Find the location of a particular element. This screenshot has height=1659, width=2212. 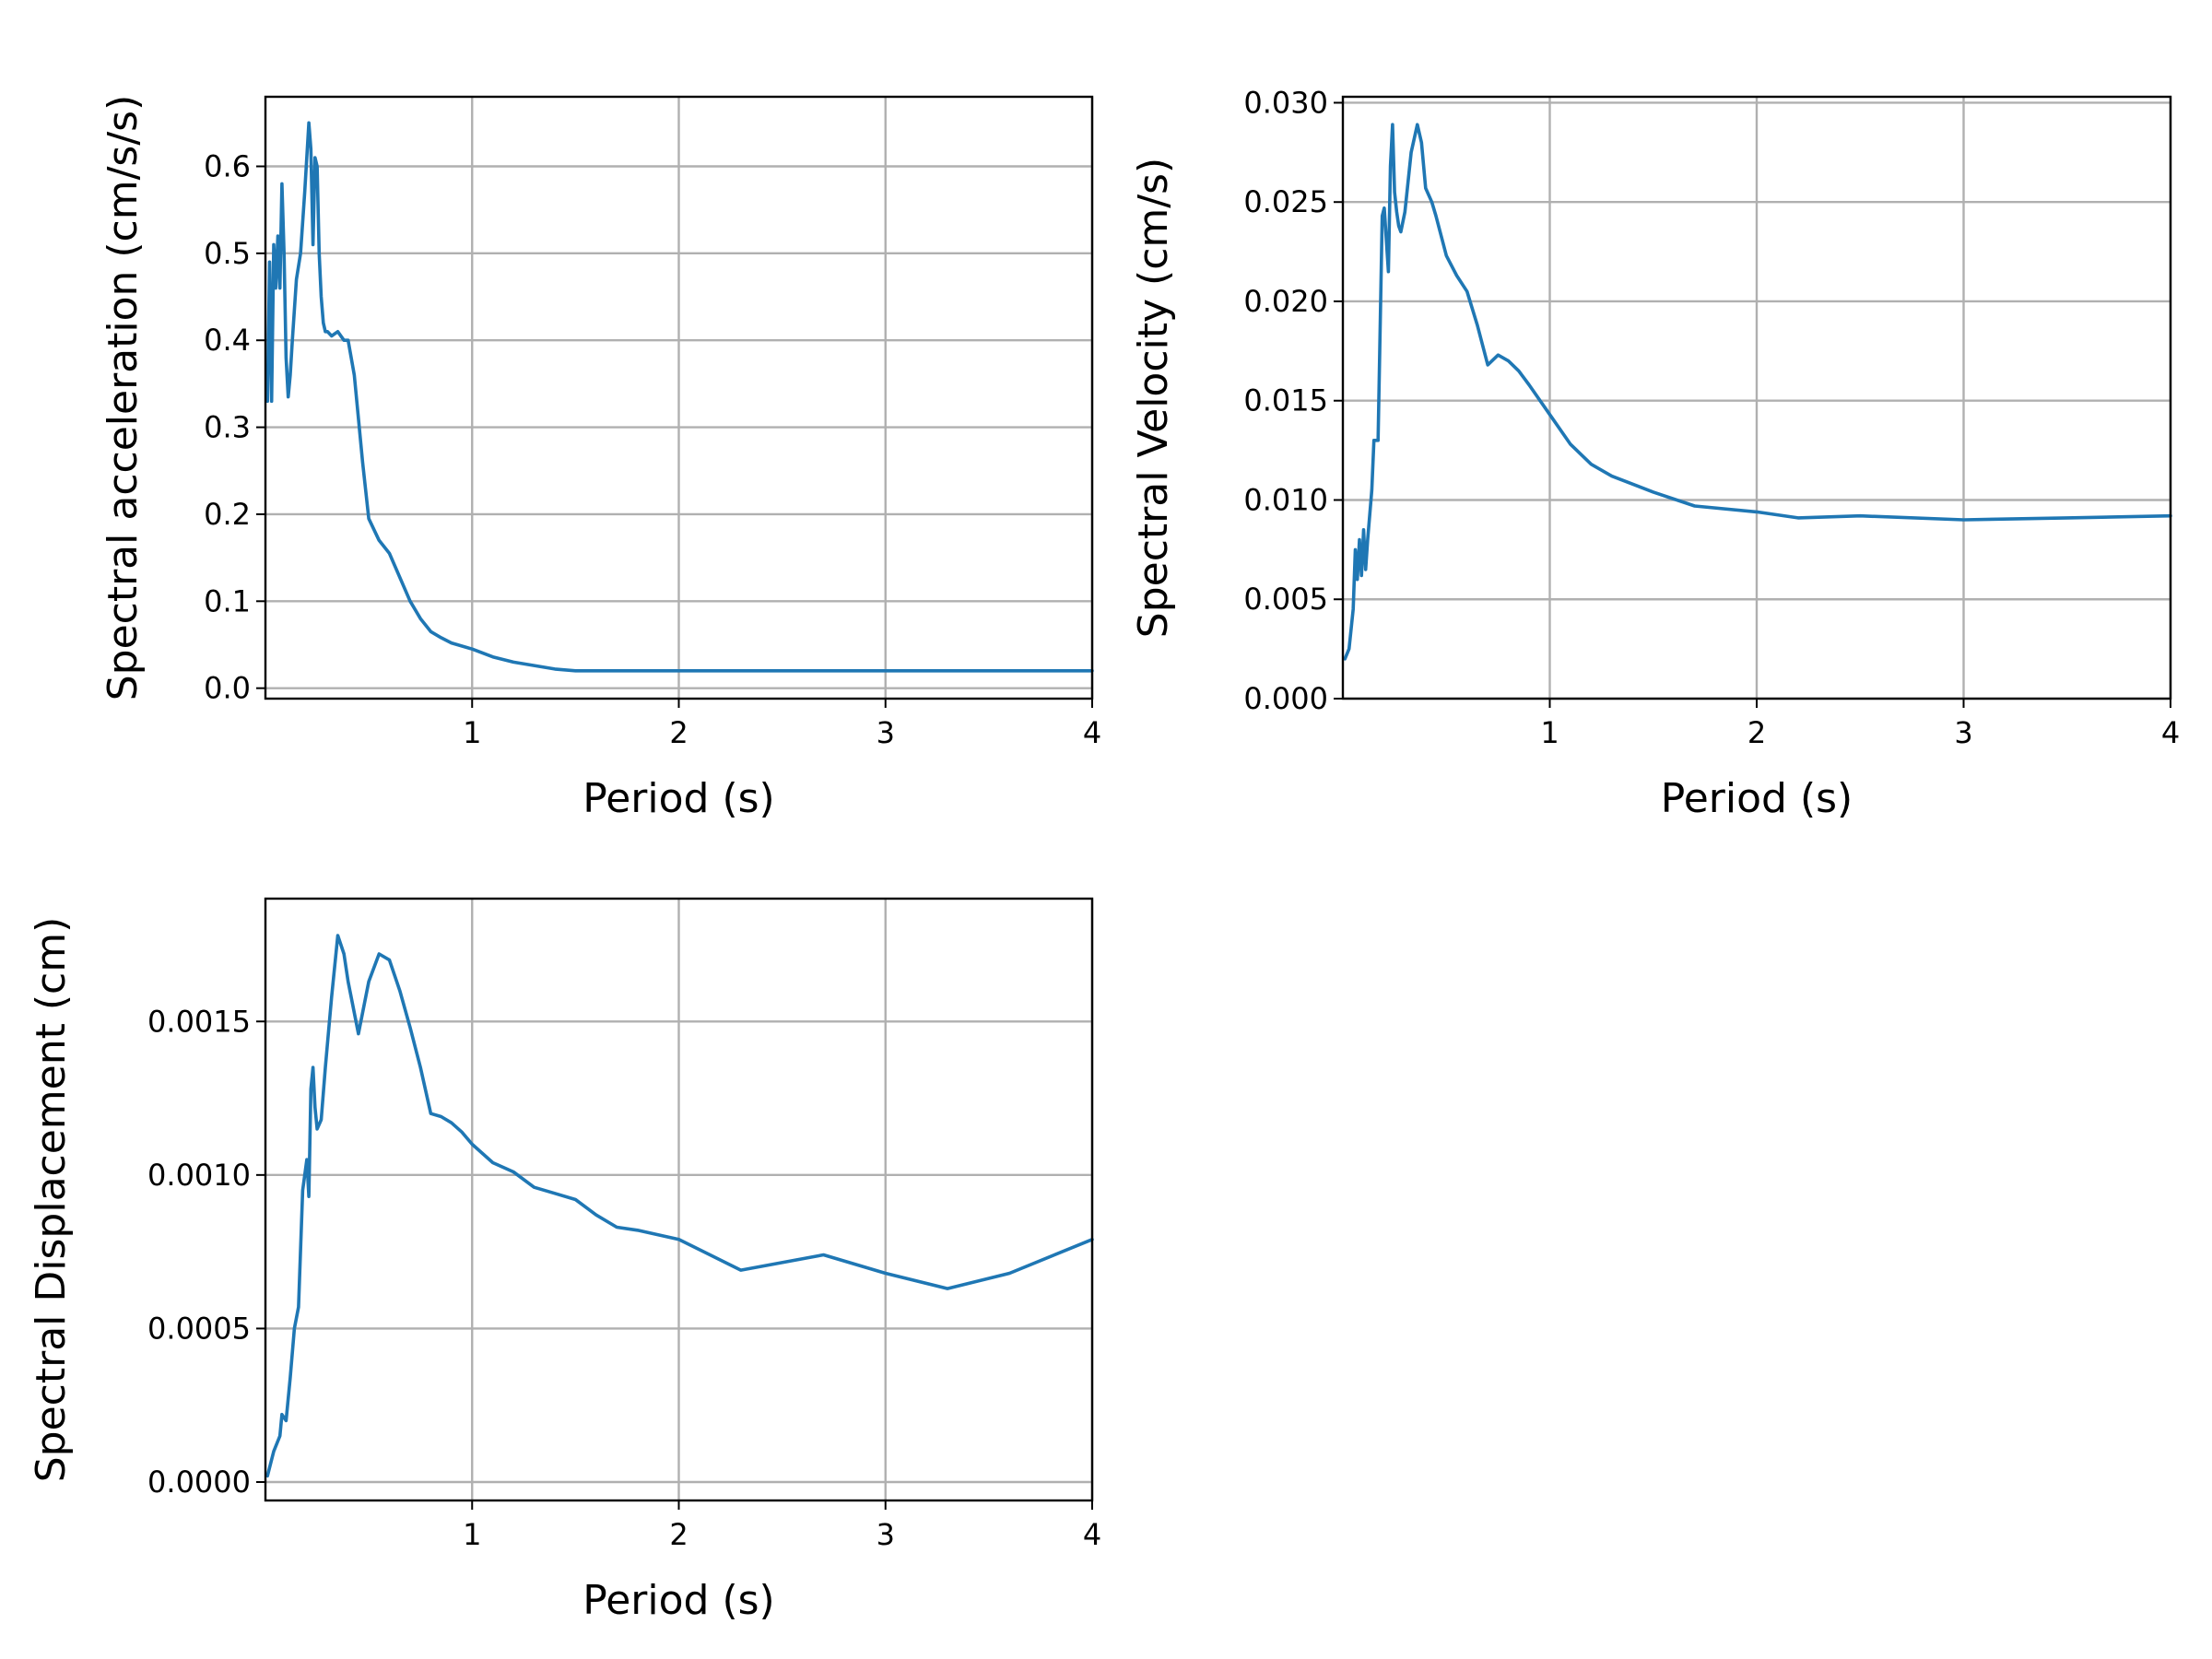

y-tick-label: 0.005 is located at coordinates (1285, 599).